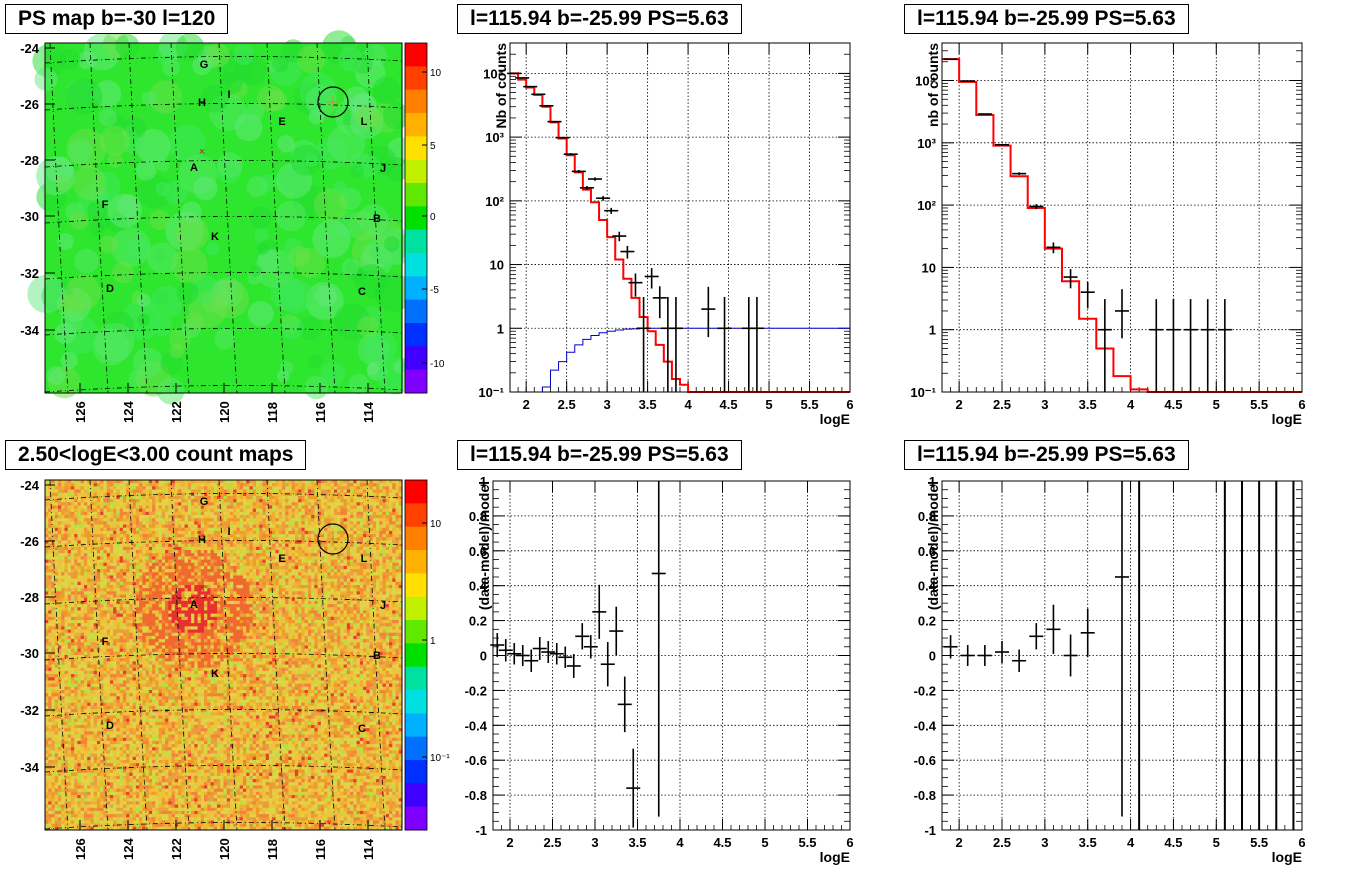  I want to click on palette-tick-label: 0, so click(433, 217).